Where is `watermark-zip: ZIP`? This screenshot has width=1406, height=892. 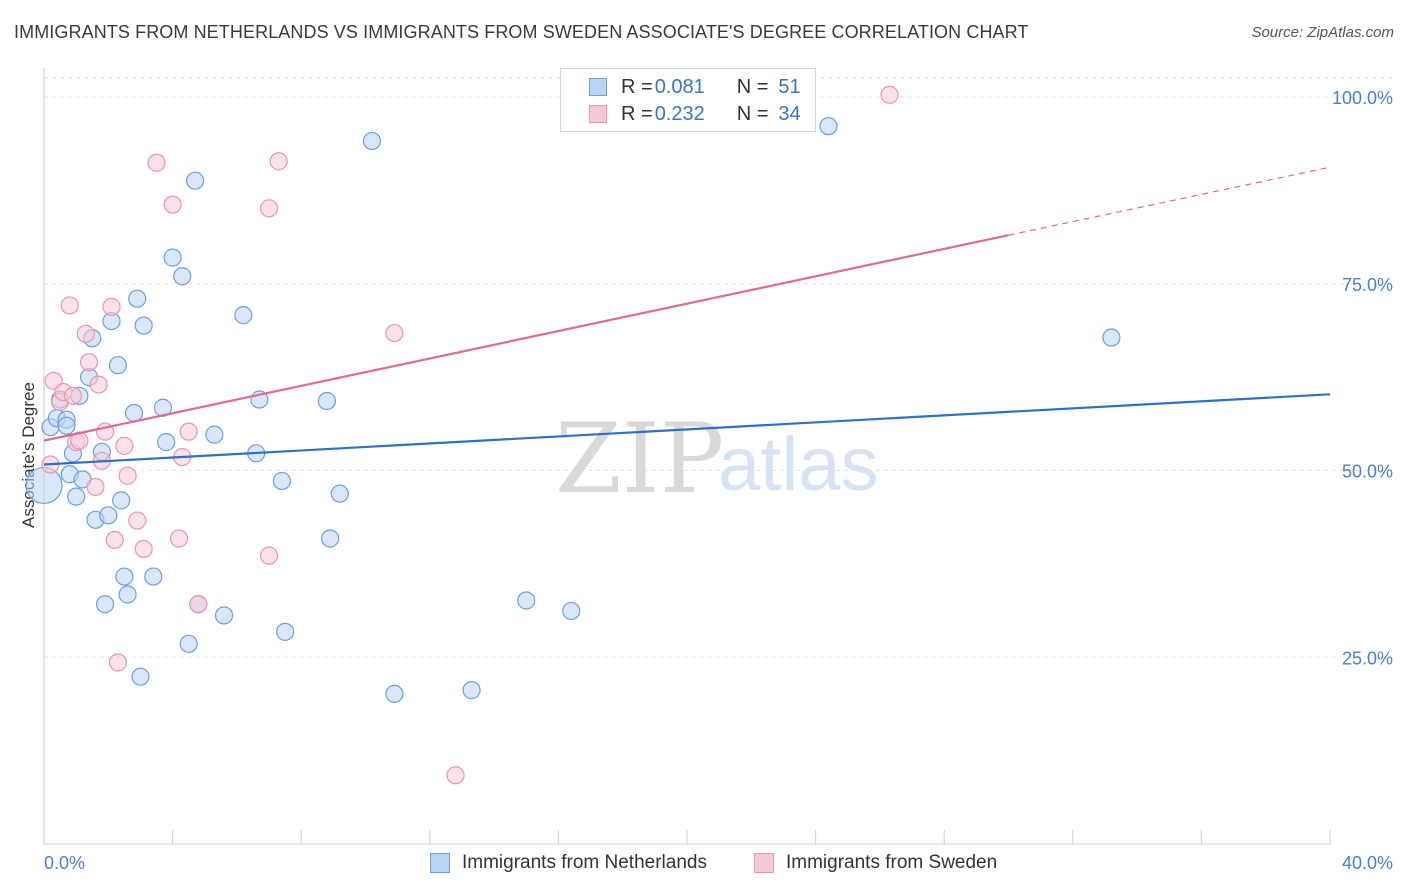 watermark-zip: ZIP is located at coordinates (639, 459).